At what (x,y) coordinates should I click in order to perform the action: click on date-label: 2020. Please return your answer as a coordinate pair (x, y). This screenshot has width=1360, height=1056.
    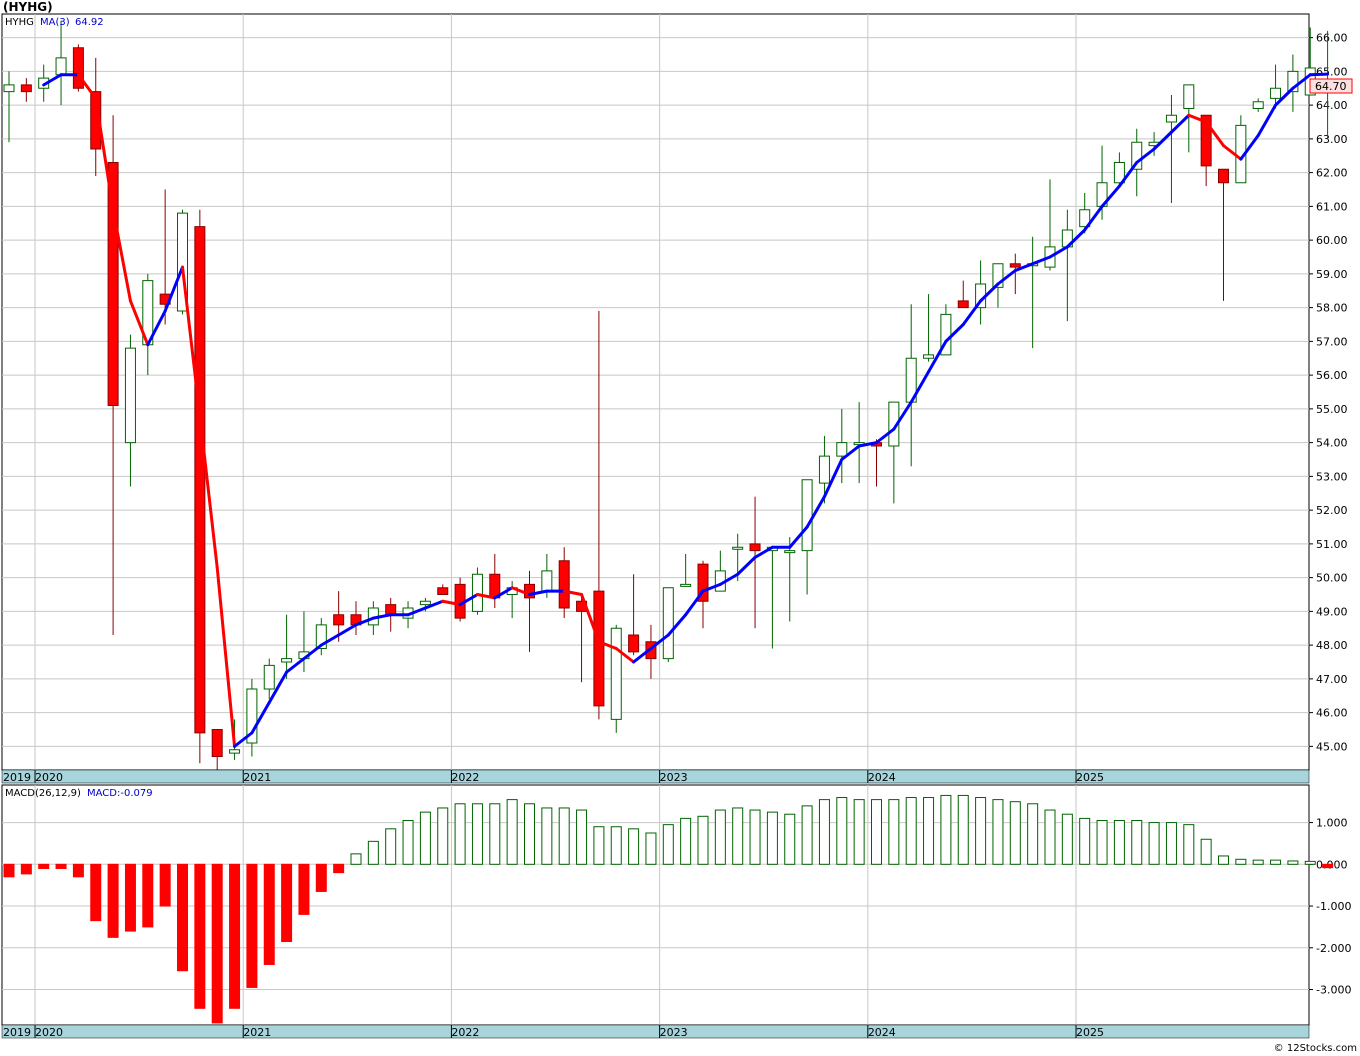
    Looking at the image, I should click on (49, 777).